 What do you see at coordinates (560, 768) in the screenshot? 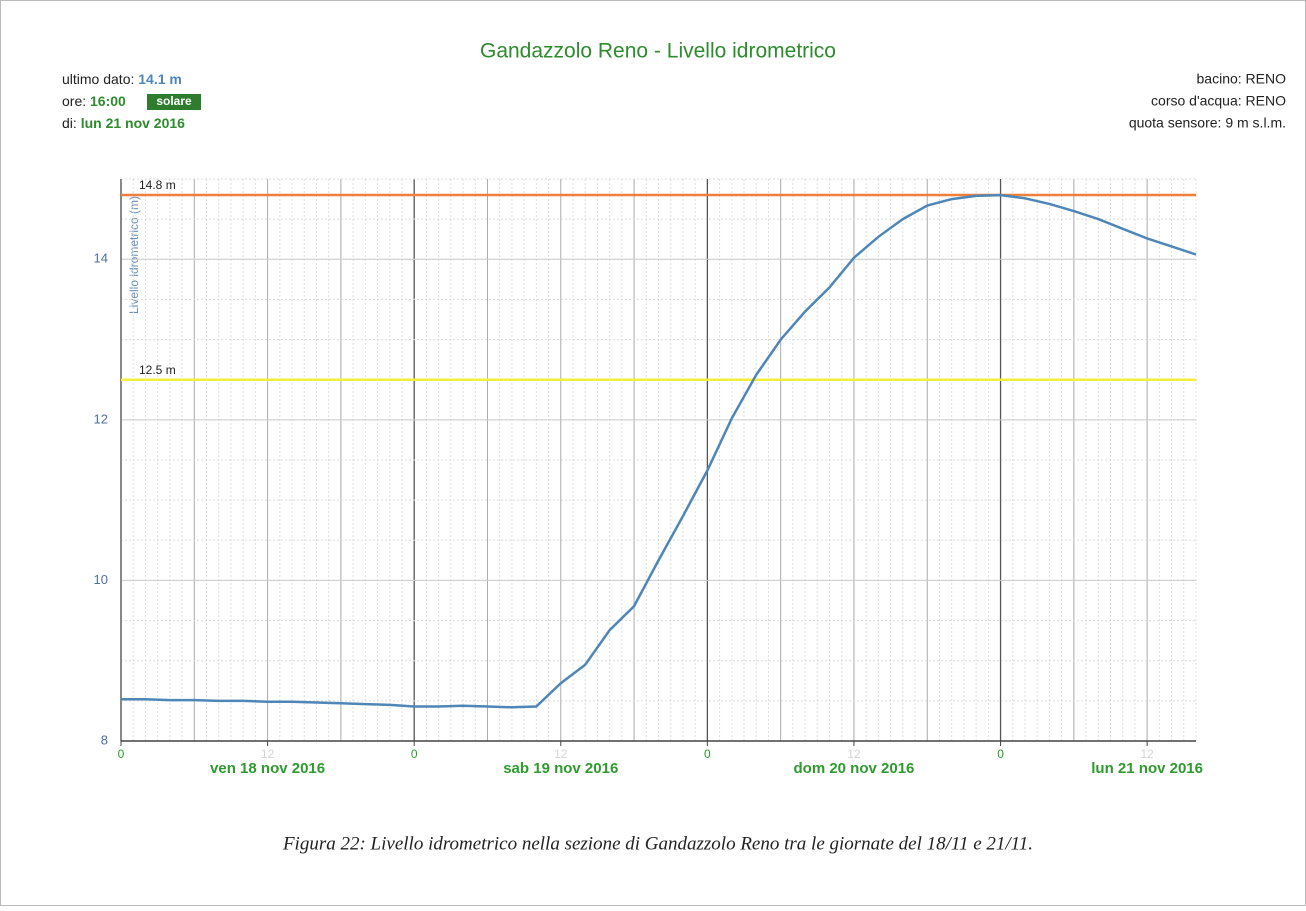
I see `day-label: sab 19 nov 2016` at bounding box center [560, 768].